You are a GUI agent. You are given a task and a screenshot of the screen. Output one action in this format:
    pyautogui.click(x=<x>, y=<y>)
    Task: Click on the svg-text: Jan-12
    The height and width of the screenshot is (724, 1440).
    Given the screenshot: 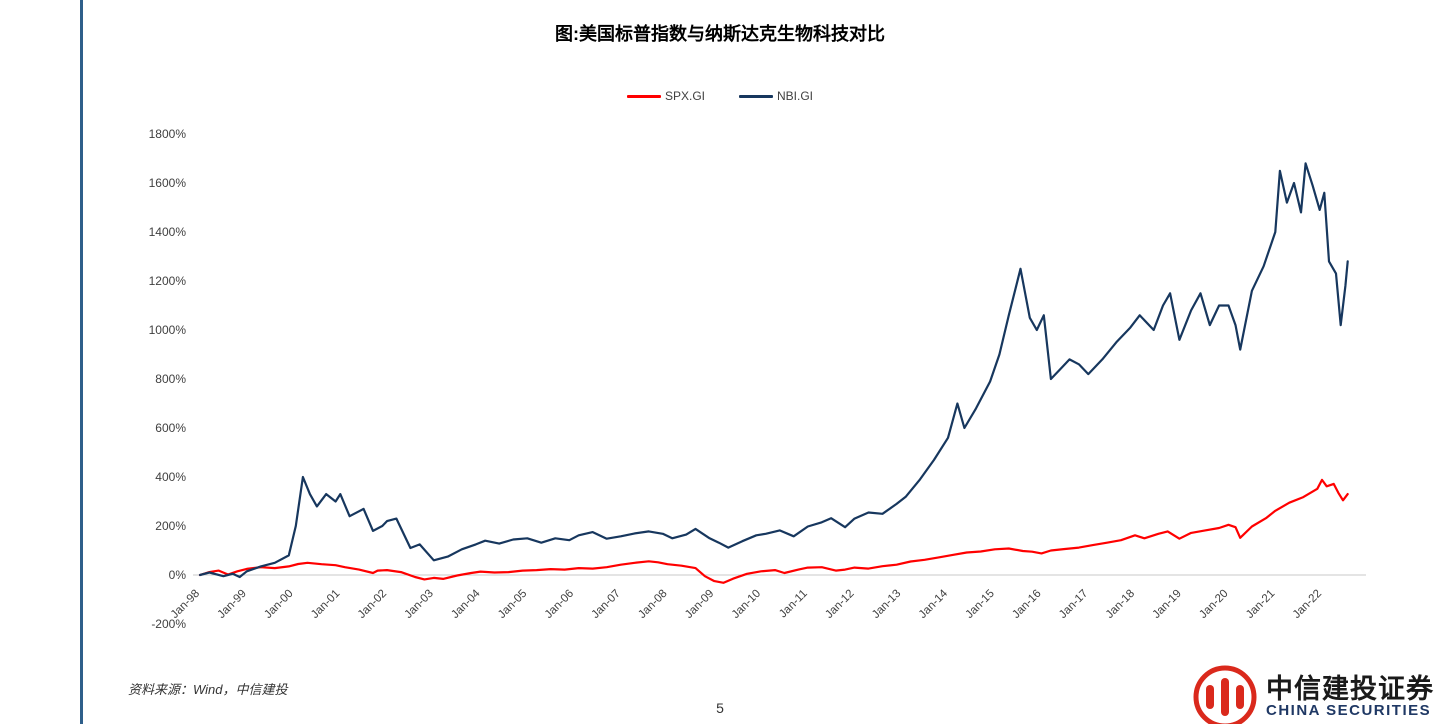 What is the action you would take?
    pyautogui.click(x=839, y=604)
    